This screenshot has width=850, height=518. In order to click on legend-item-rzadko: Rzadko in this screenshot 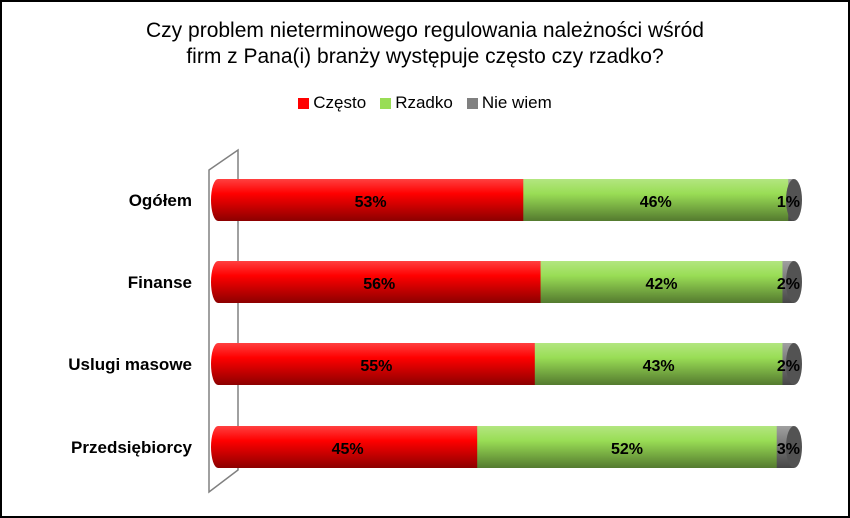, I will do `click(416, 103)`.